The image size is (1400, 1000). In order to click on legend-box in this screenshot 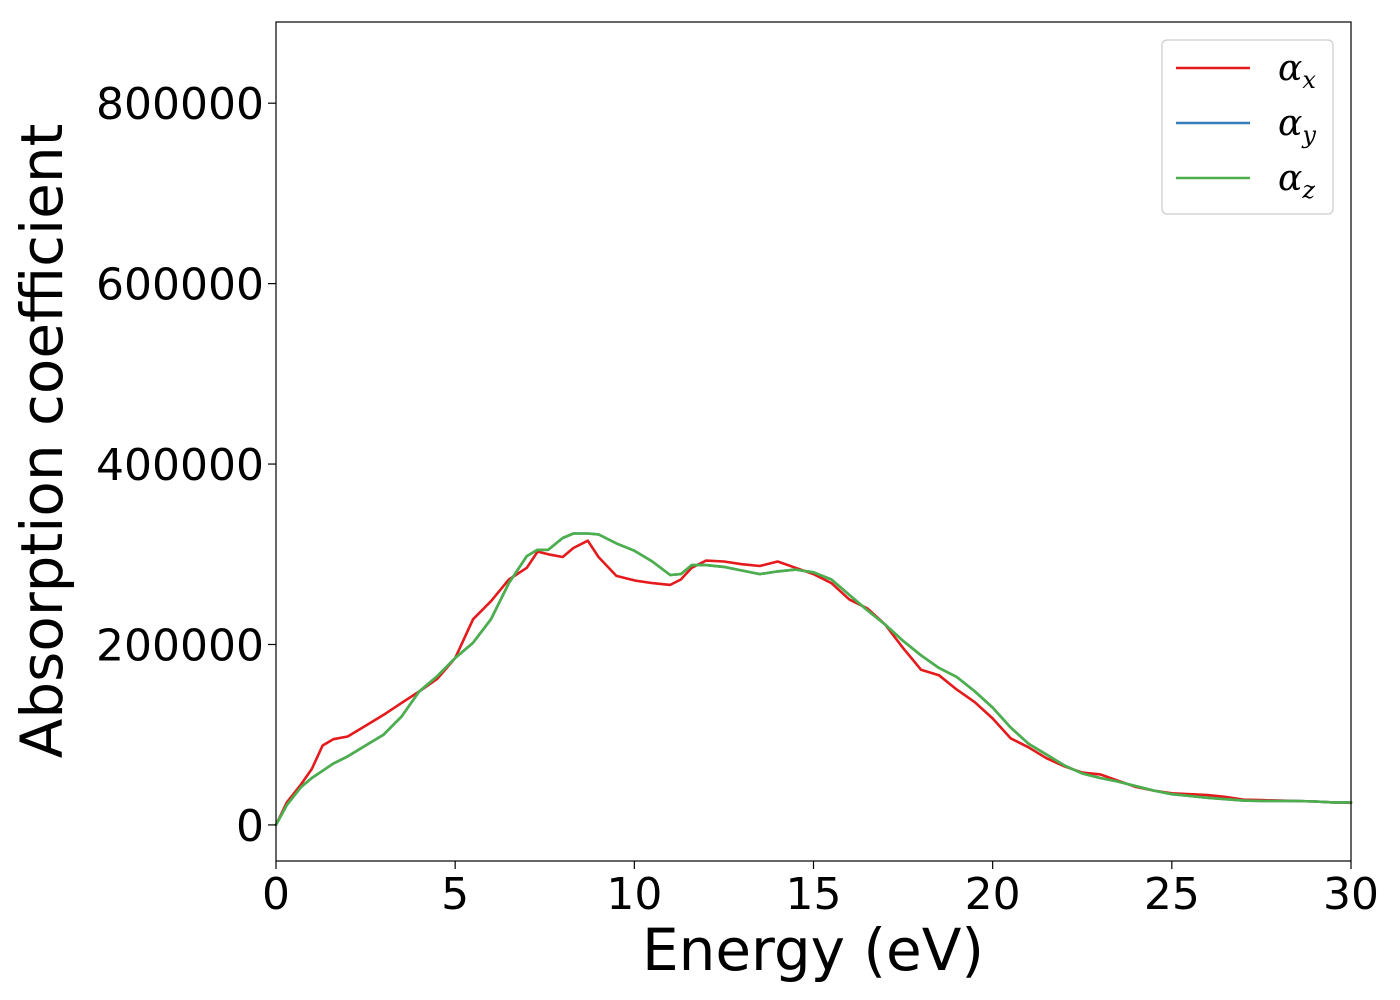, I will do `click(1247, 127)`.